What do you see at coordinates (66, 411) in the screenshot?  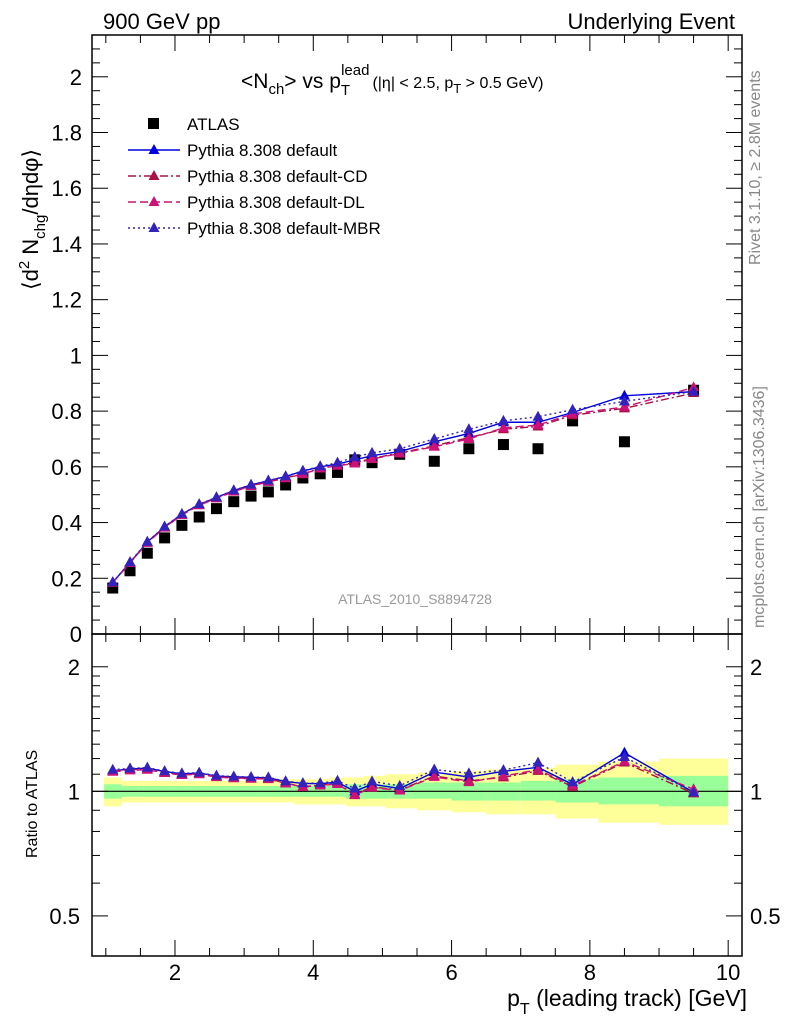 I see `y-tick-label: 0.8` at bounding box center [66, 411].